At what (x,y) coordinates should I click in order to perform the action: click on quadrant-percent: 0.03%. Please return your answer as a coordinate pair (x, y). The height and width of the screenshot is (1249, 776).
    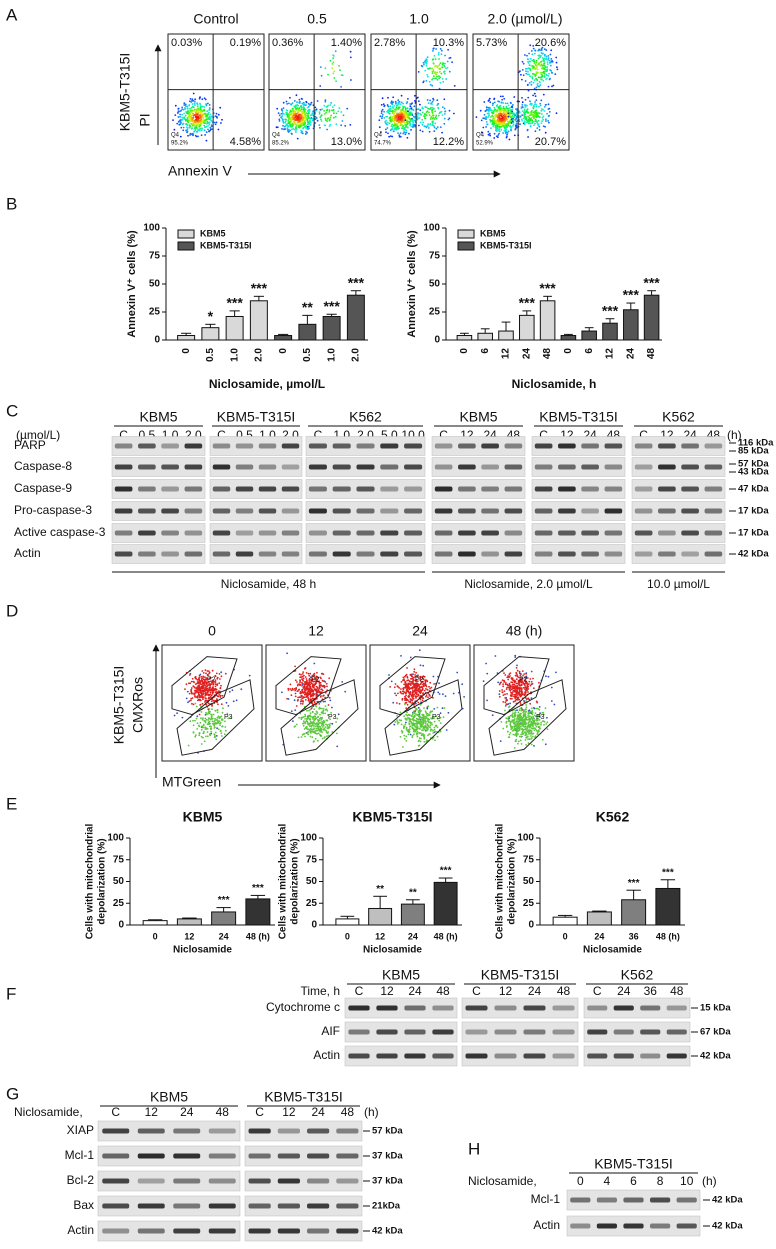
    Looking at the image, I should click on (186, 43).